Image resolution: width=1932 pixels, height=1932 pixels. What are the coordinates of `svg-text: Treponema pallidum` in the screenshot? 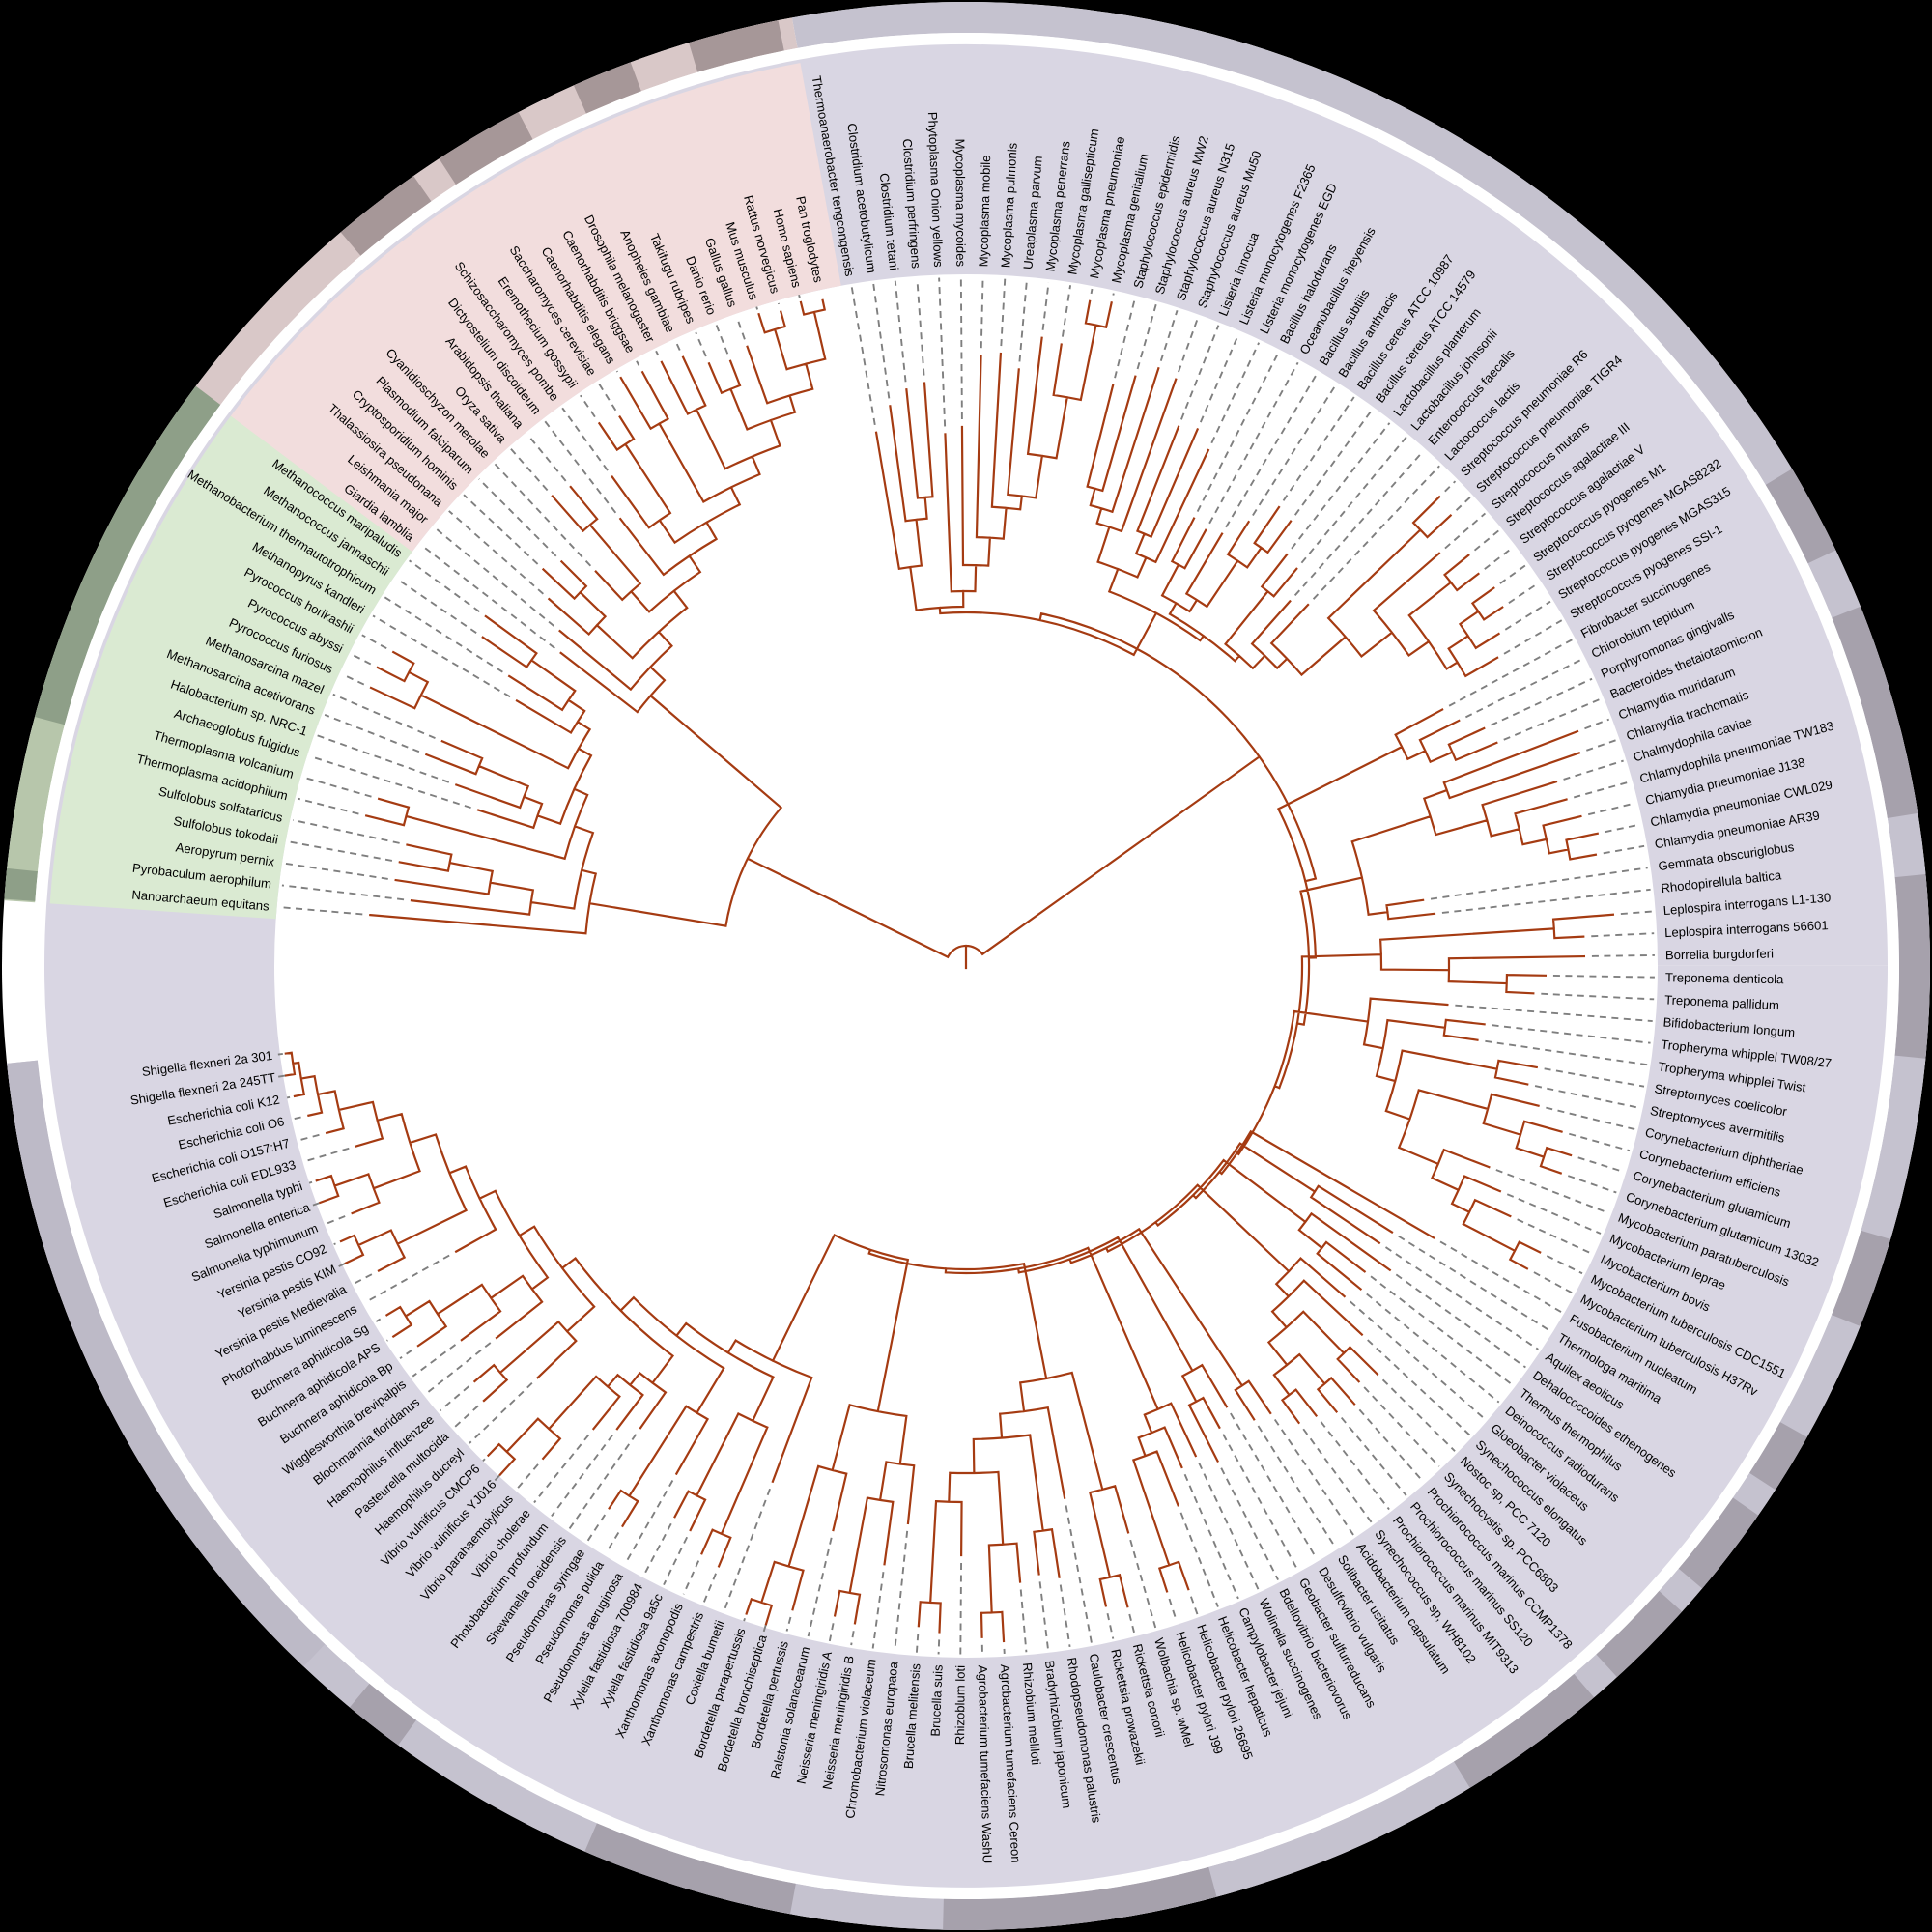 It's located at (1722, 1002).